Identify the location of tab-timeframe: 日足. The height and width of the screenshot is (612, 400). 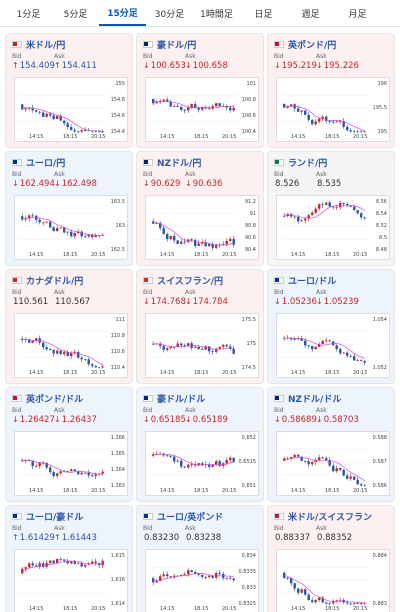
(263, 14).